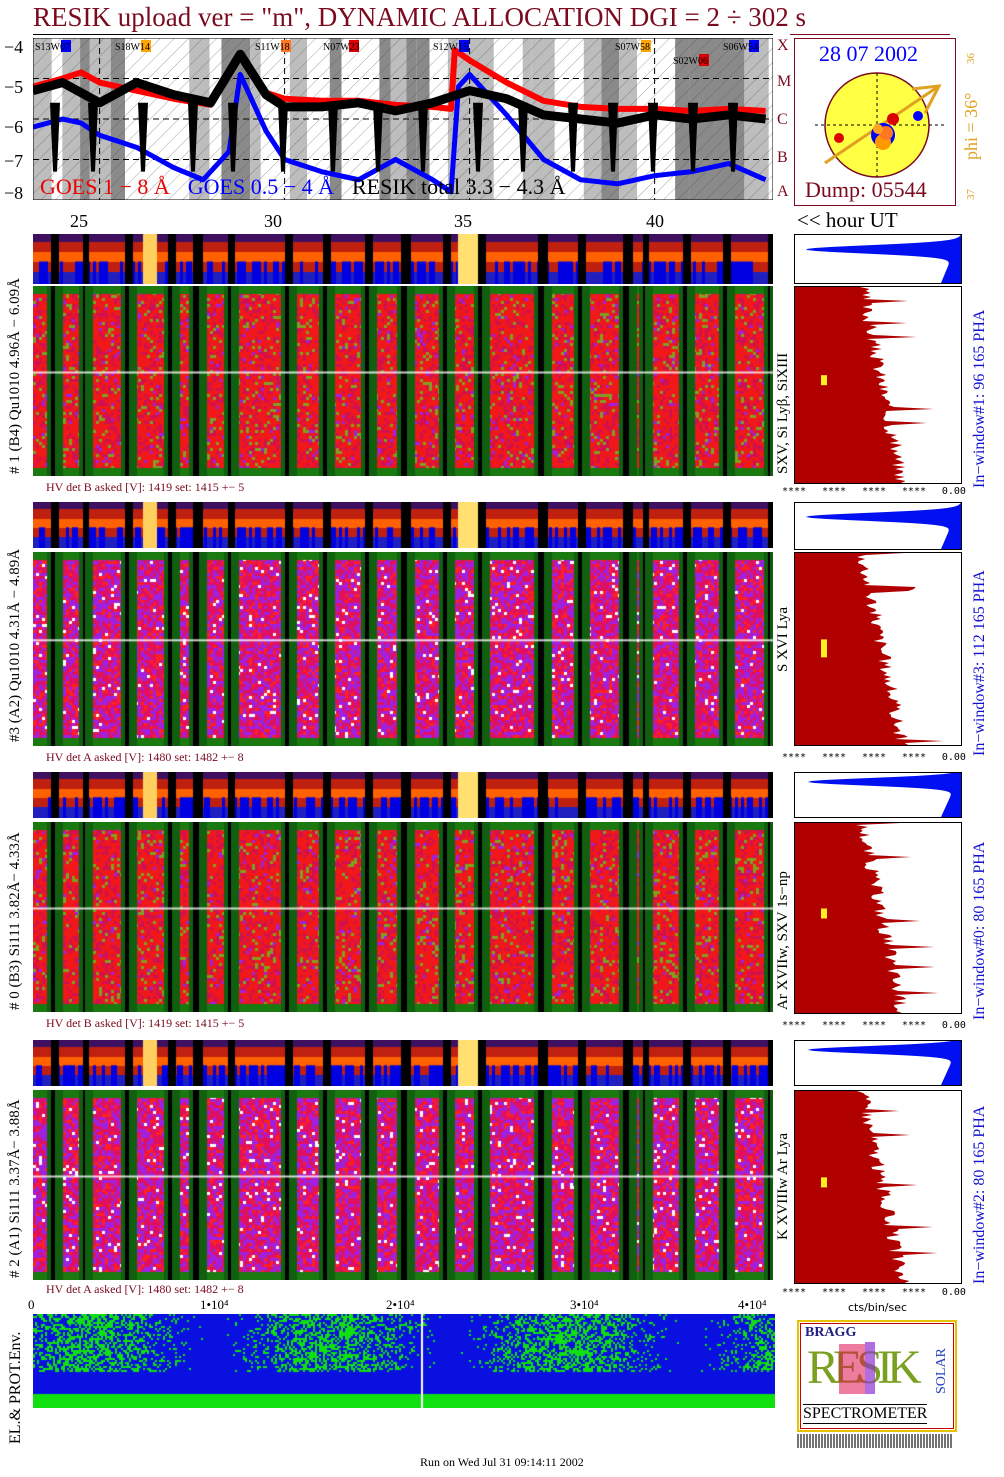  Describe the element at coordinates (272, 47) in the screenshot. I see `region-label: S11W18` at that location.